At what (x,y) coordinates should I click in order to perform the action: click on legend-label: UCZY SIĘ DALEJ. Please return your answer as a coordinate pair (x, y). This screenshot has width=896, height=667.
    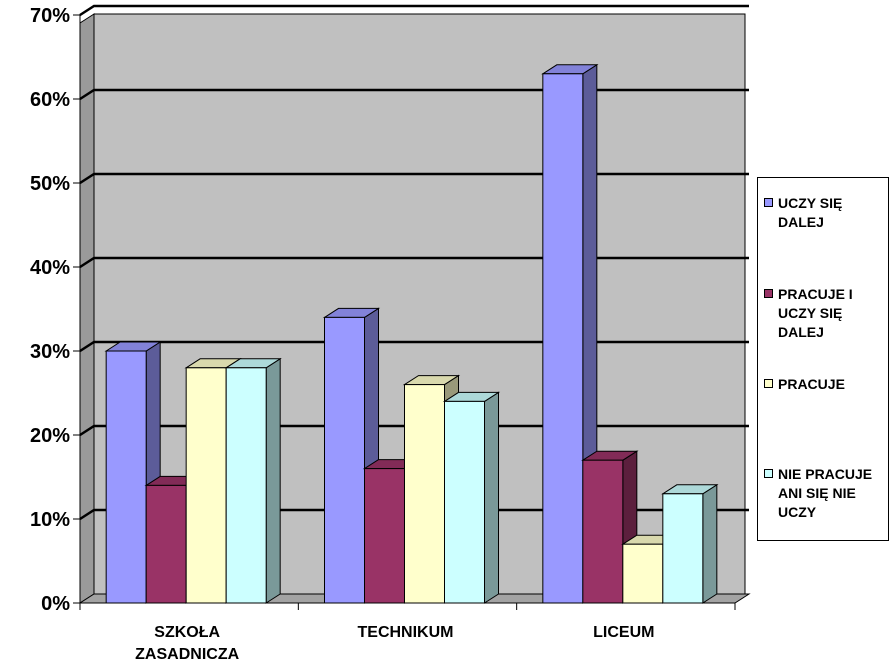
    Looking at the image, I should click on (810, 212).